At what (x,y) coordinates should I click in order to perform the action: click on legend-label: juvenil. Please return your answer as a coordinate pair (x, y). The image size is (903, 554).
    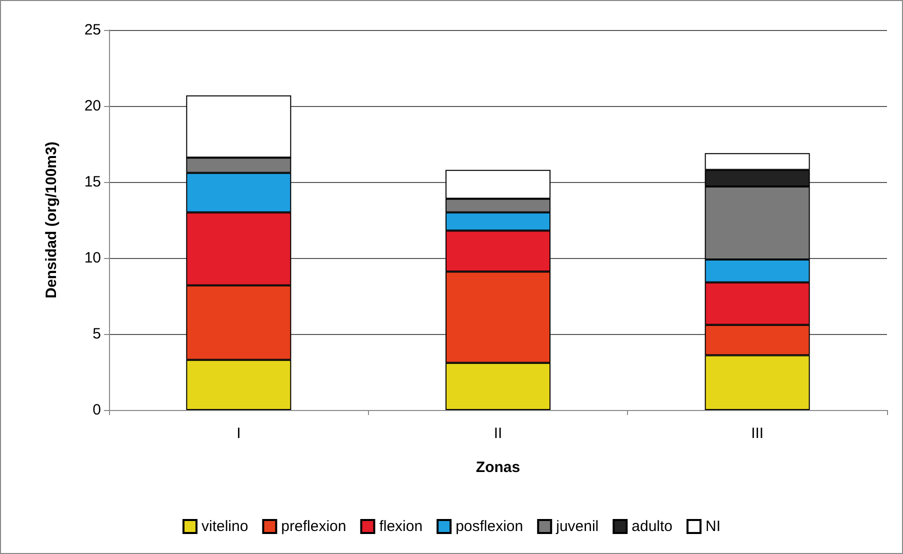
    Looking at the image, I should click on (577, 526).